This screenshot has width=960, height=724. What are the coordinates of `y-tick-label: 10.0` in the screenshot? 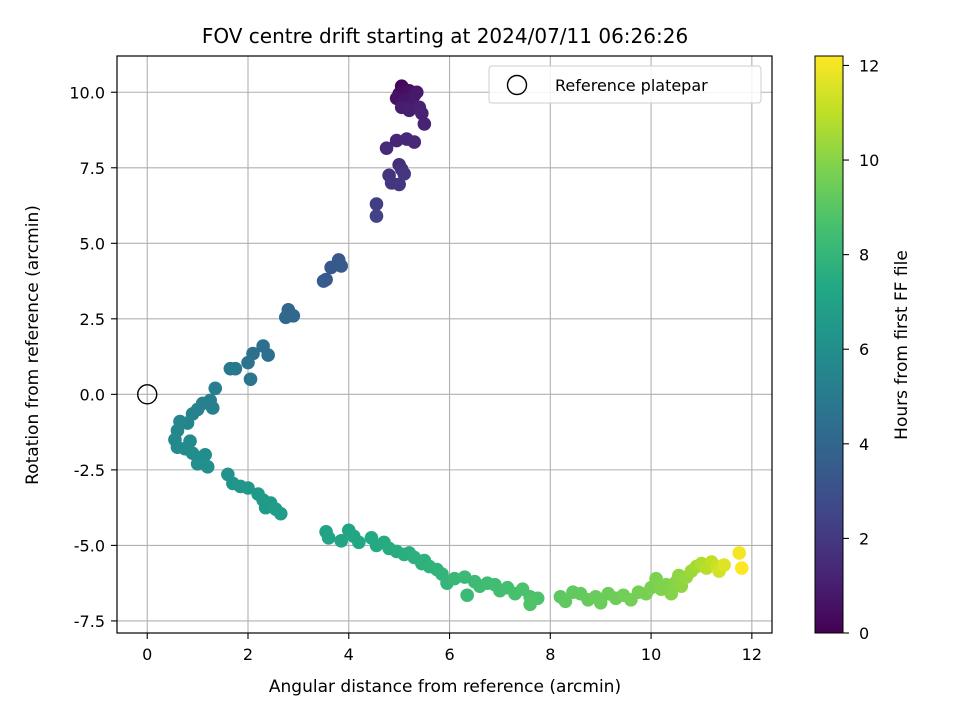 It's located at (87, 92).